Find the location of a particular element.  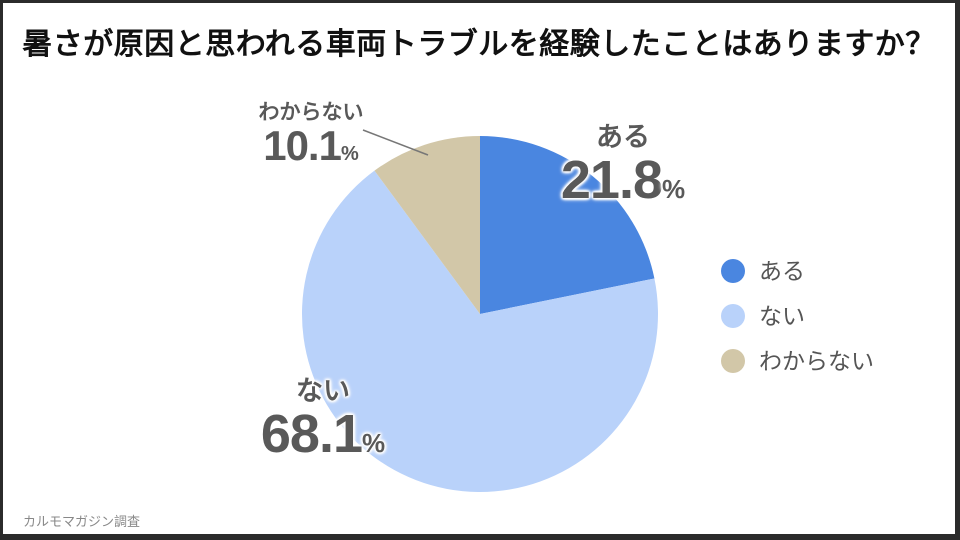

slice-value: 21.8 is located at coordinates (611, 180).